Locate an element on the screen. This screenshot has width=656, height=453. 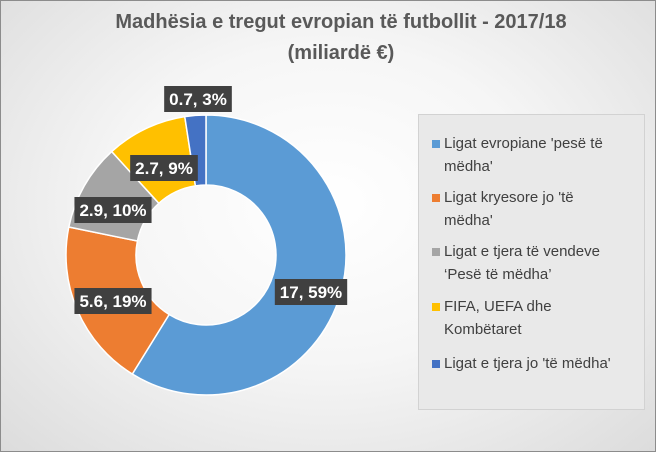
data-label-other-big-five-country-leagues: 2.9, 10% is located at coordinates (113, 210).